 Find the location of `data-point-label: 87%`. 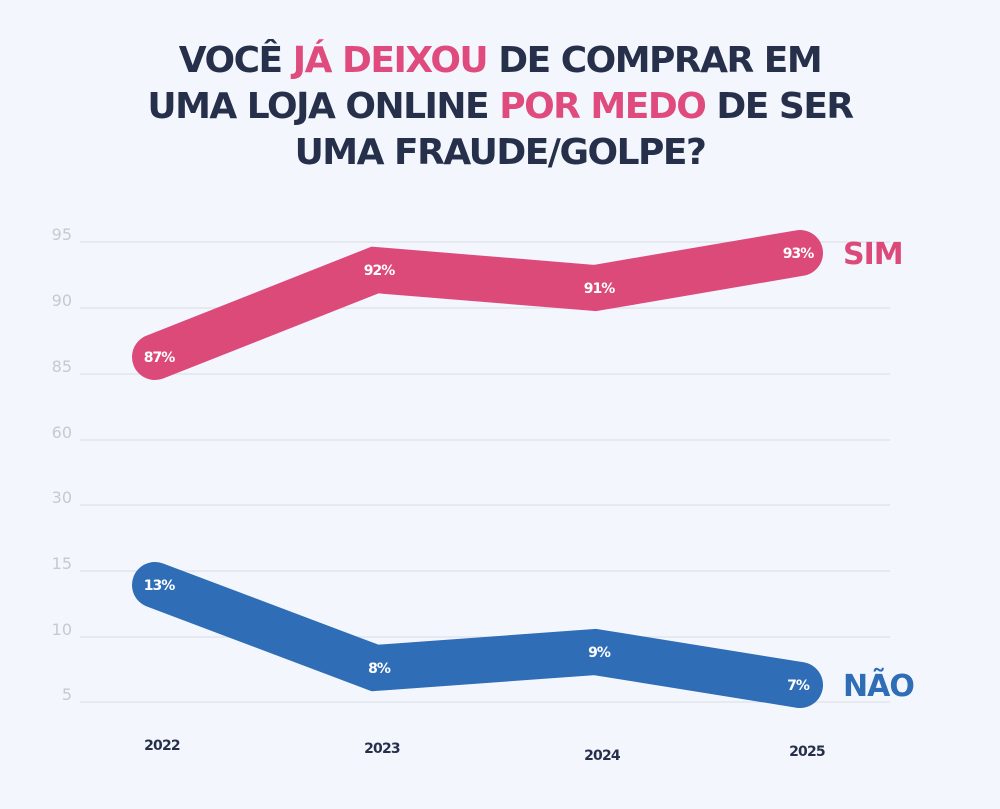

data-point-label: 87% is located at coordinates (159, 358).